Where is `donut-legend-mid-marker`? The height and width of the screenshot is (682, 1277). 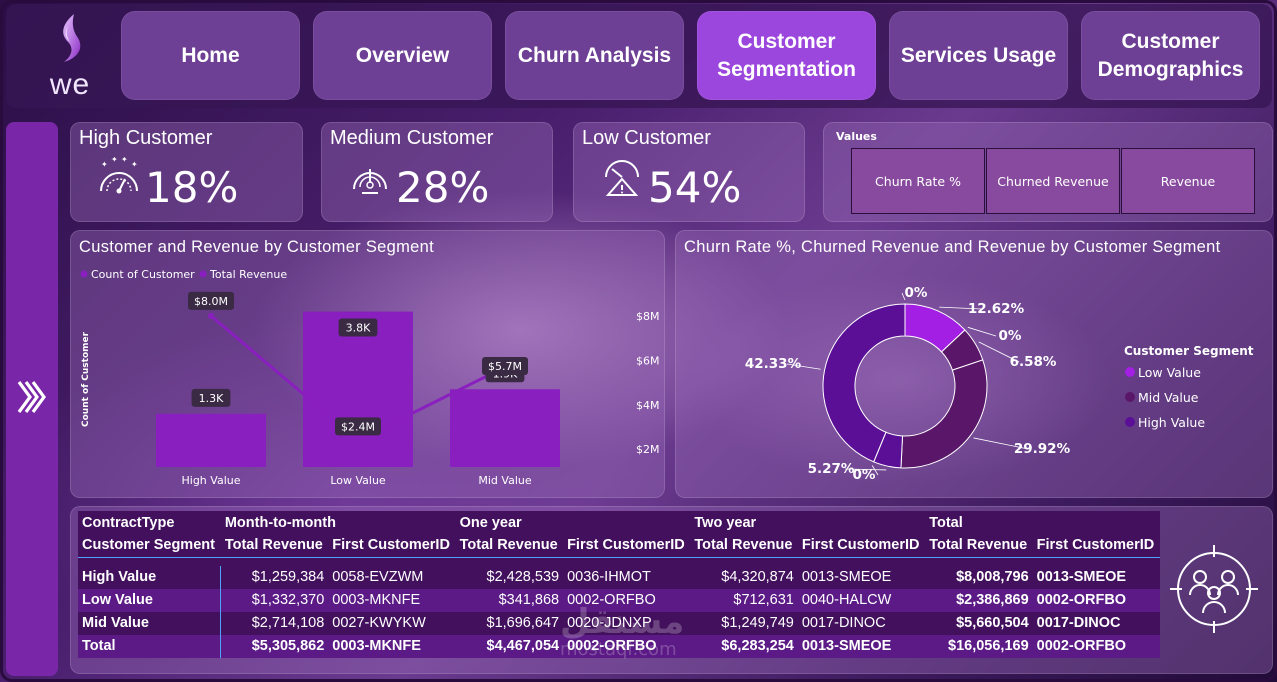 donut-legend-mid-marker is located at coordinates (1130, 397).